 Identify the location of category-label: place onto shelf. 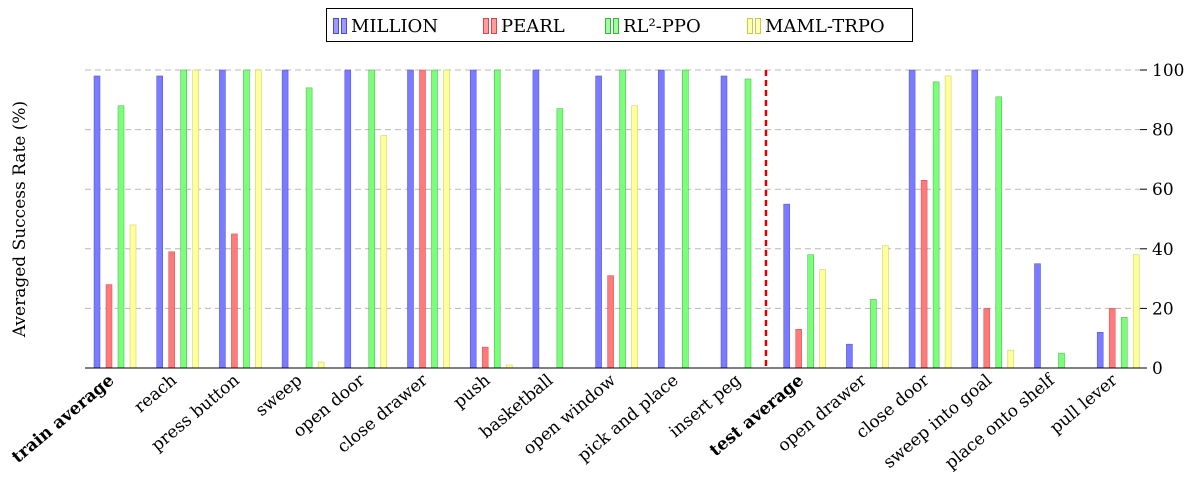
(1000, 421).